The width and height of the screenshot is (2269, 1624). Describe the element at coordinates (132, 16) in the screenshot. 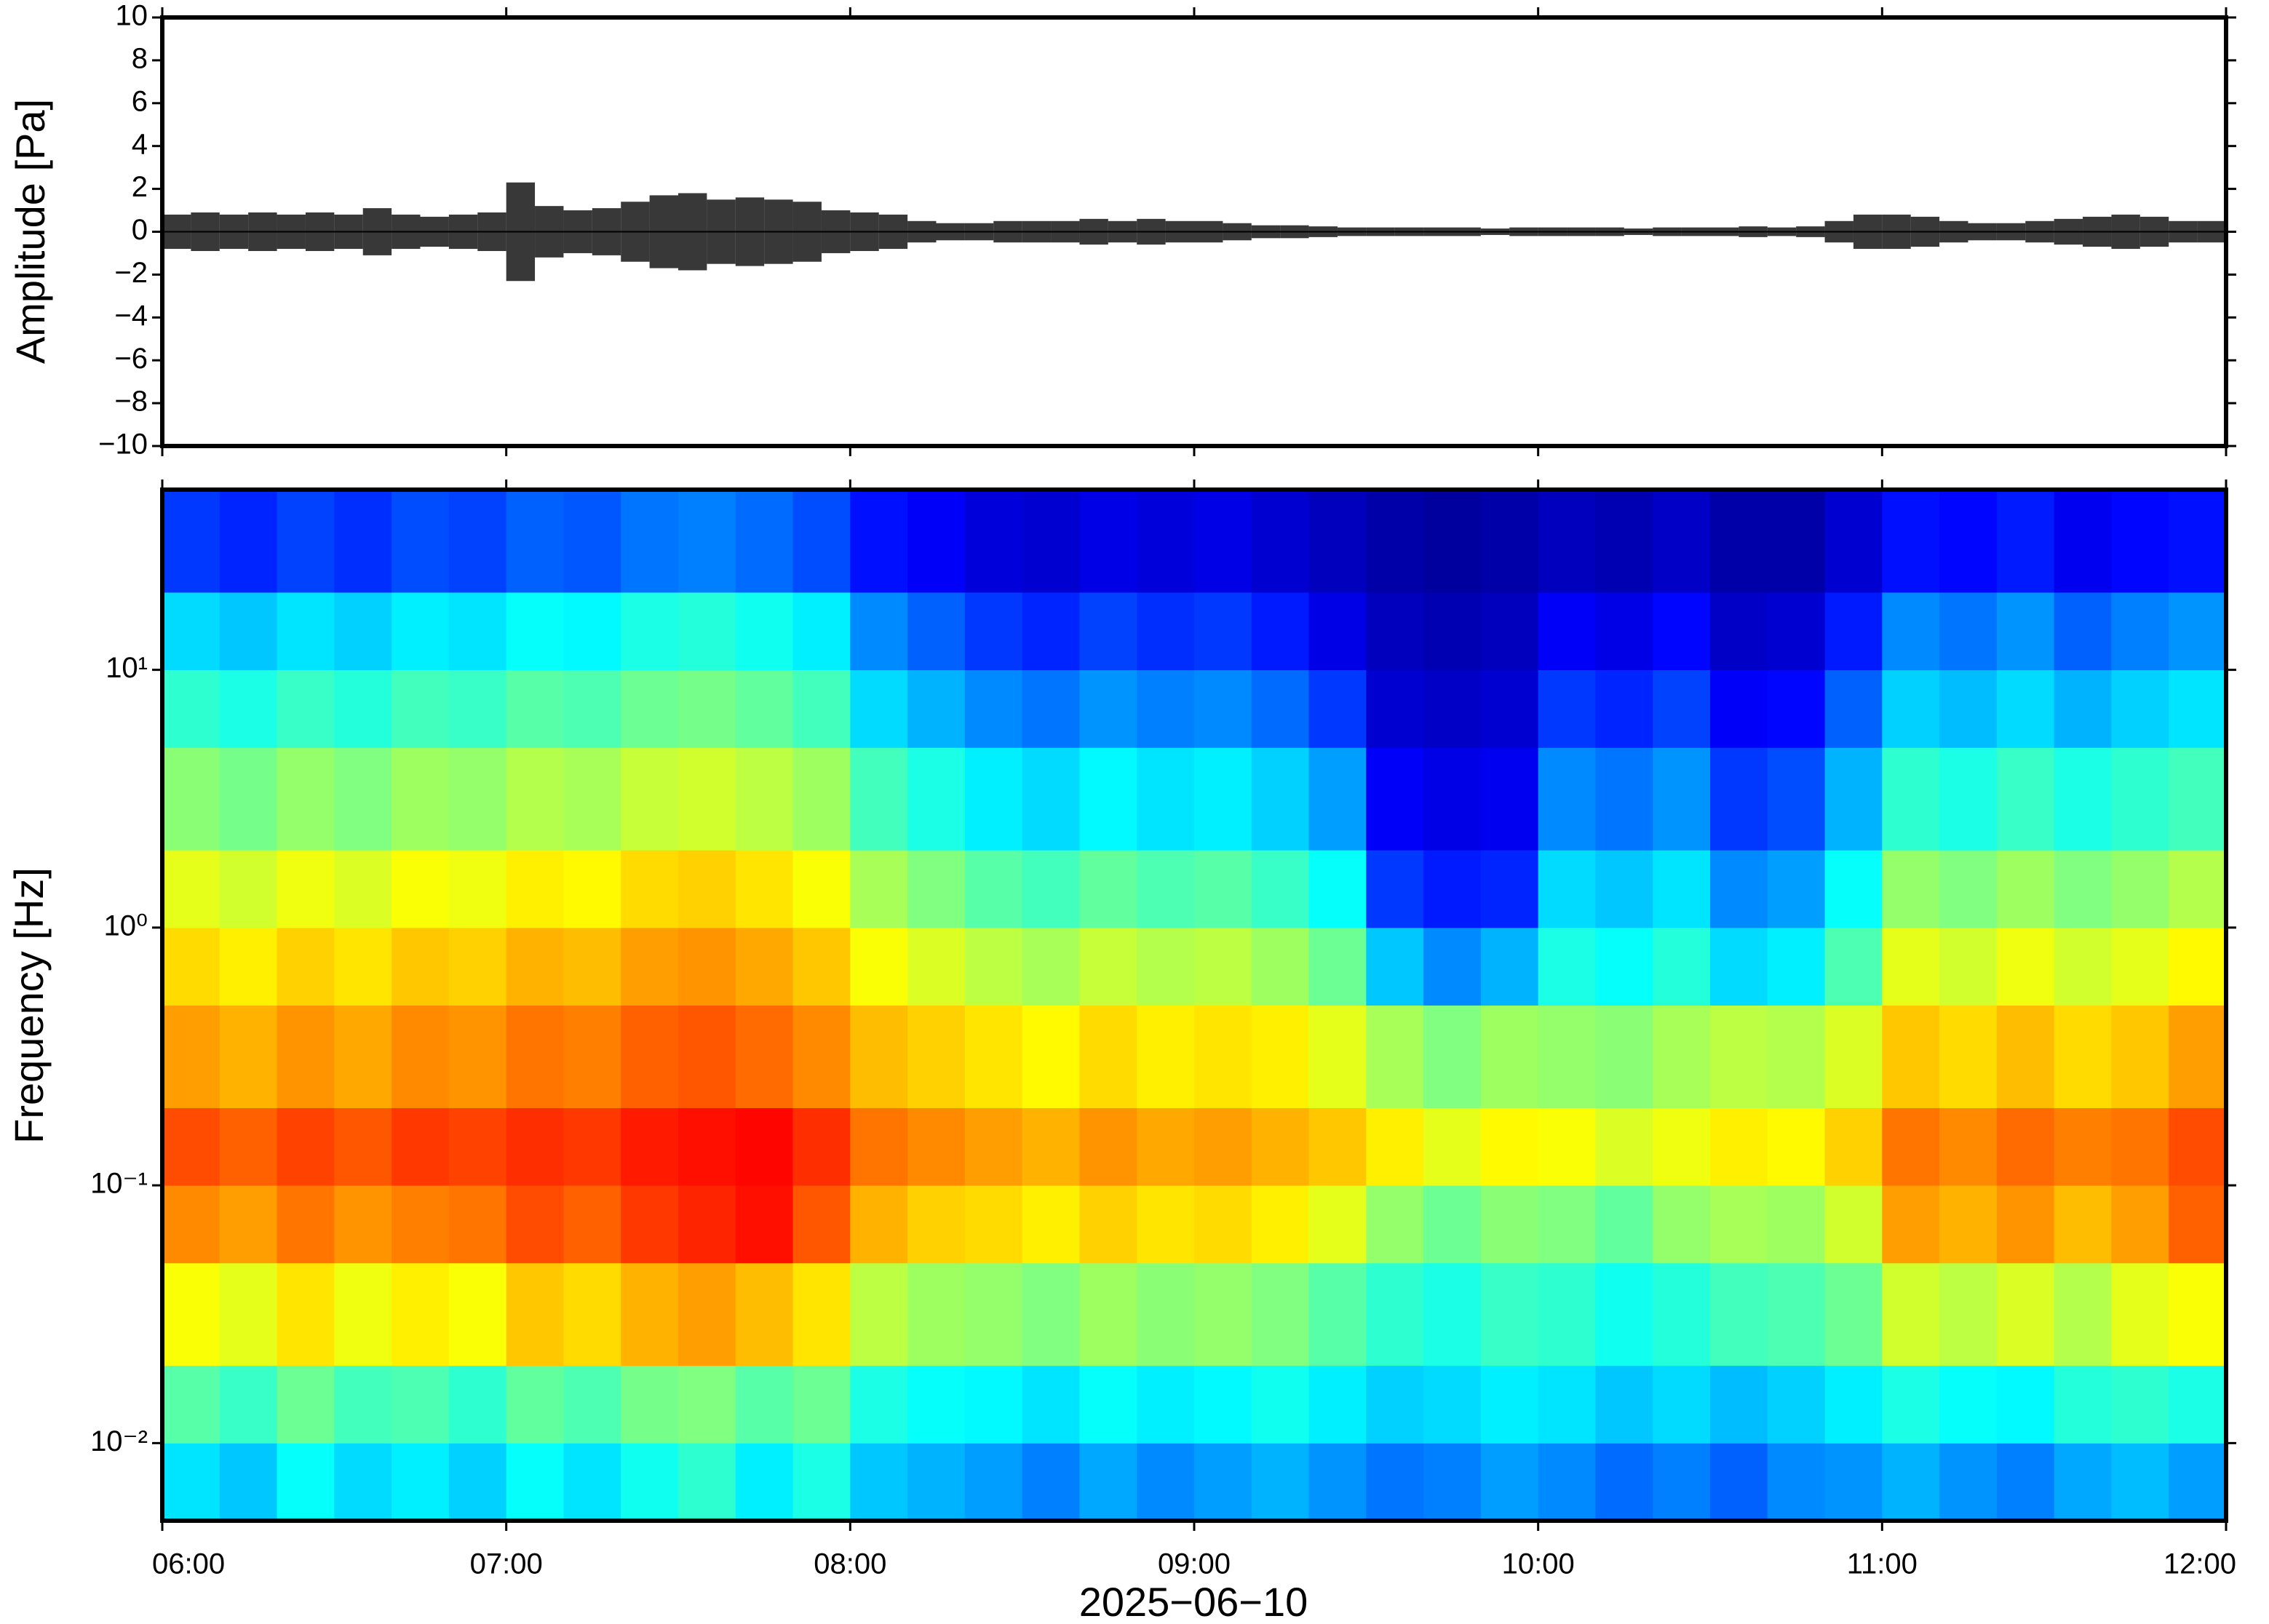

I see `y-tick-label: 10` at that location.